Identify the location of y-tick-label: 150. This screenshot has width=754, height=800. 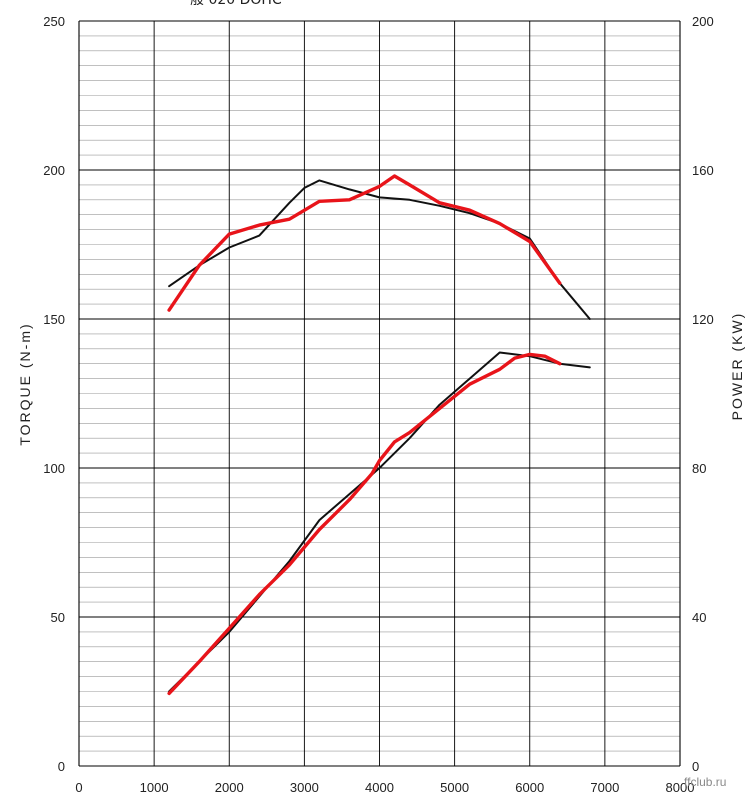
(54, 319).